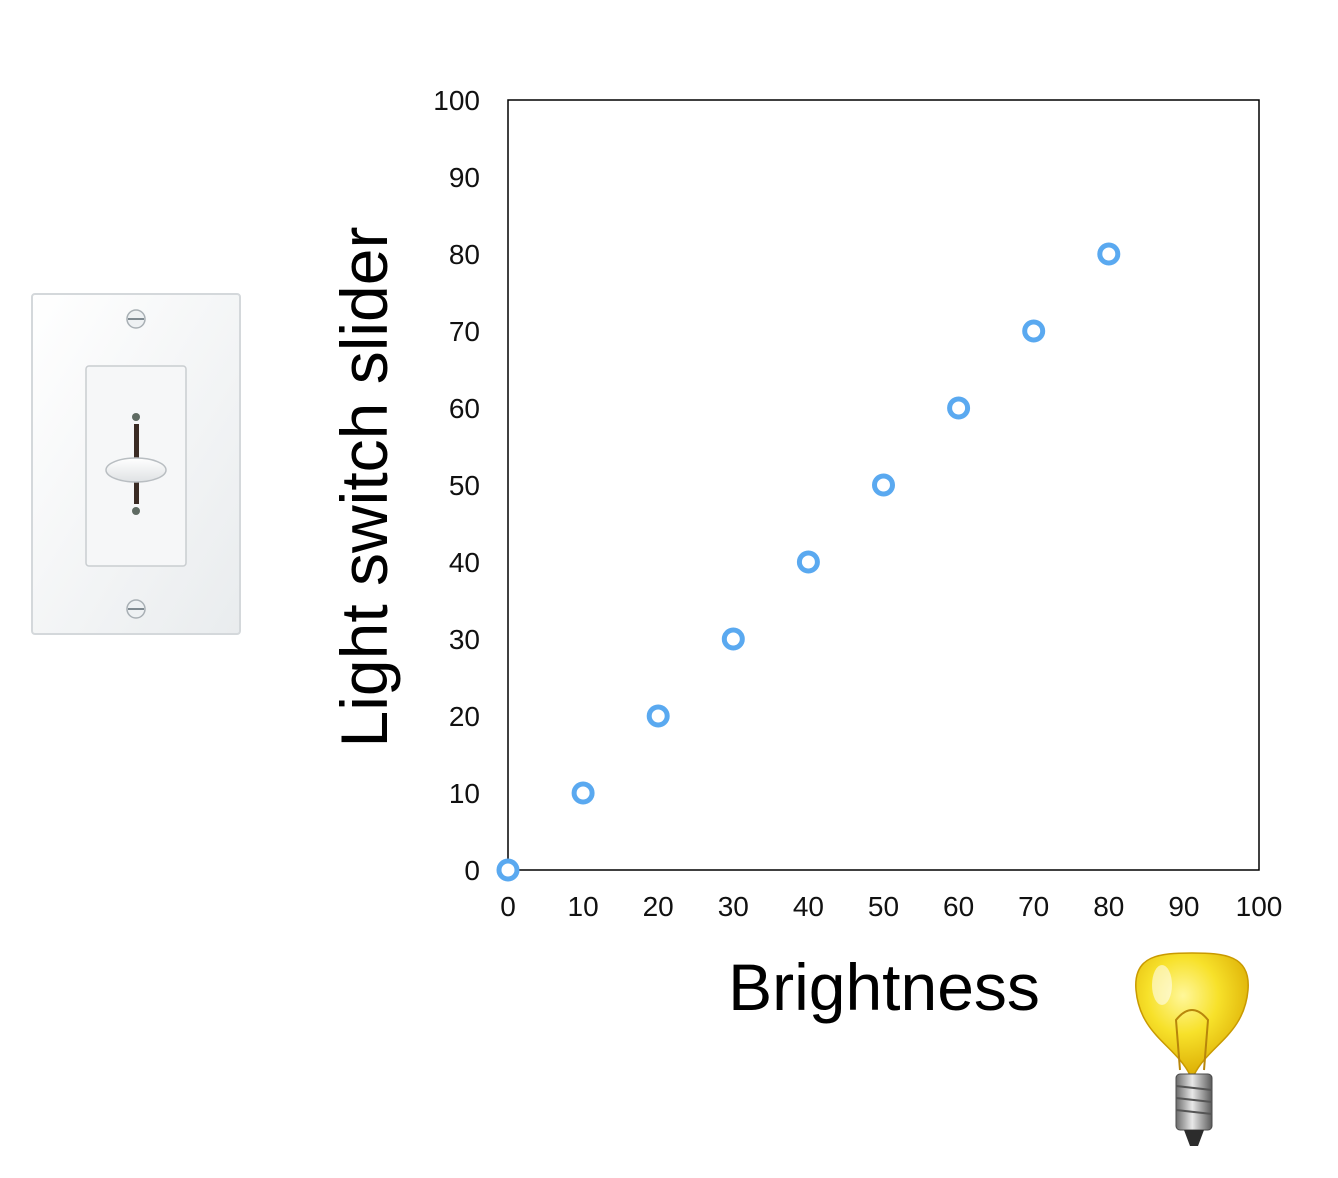  Describe the element at coordinates (464, 716) in the screenshot. I see `y-tick-label: 20` at that location.